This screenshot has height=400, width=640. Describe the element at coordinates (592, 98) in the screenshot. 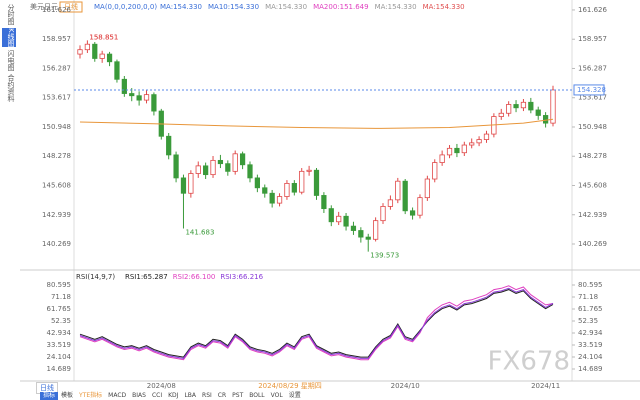

I see `y-tick-label: 153.617` at that location.